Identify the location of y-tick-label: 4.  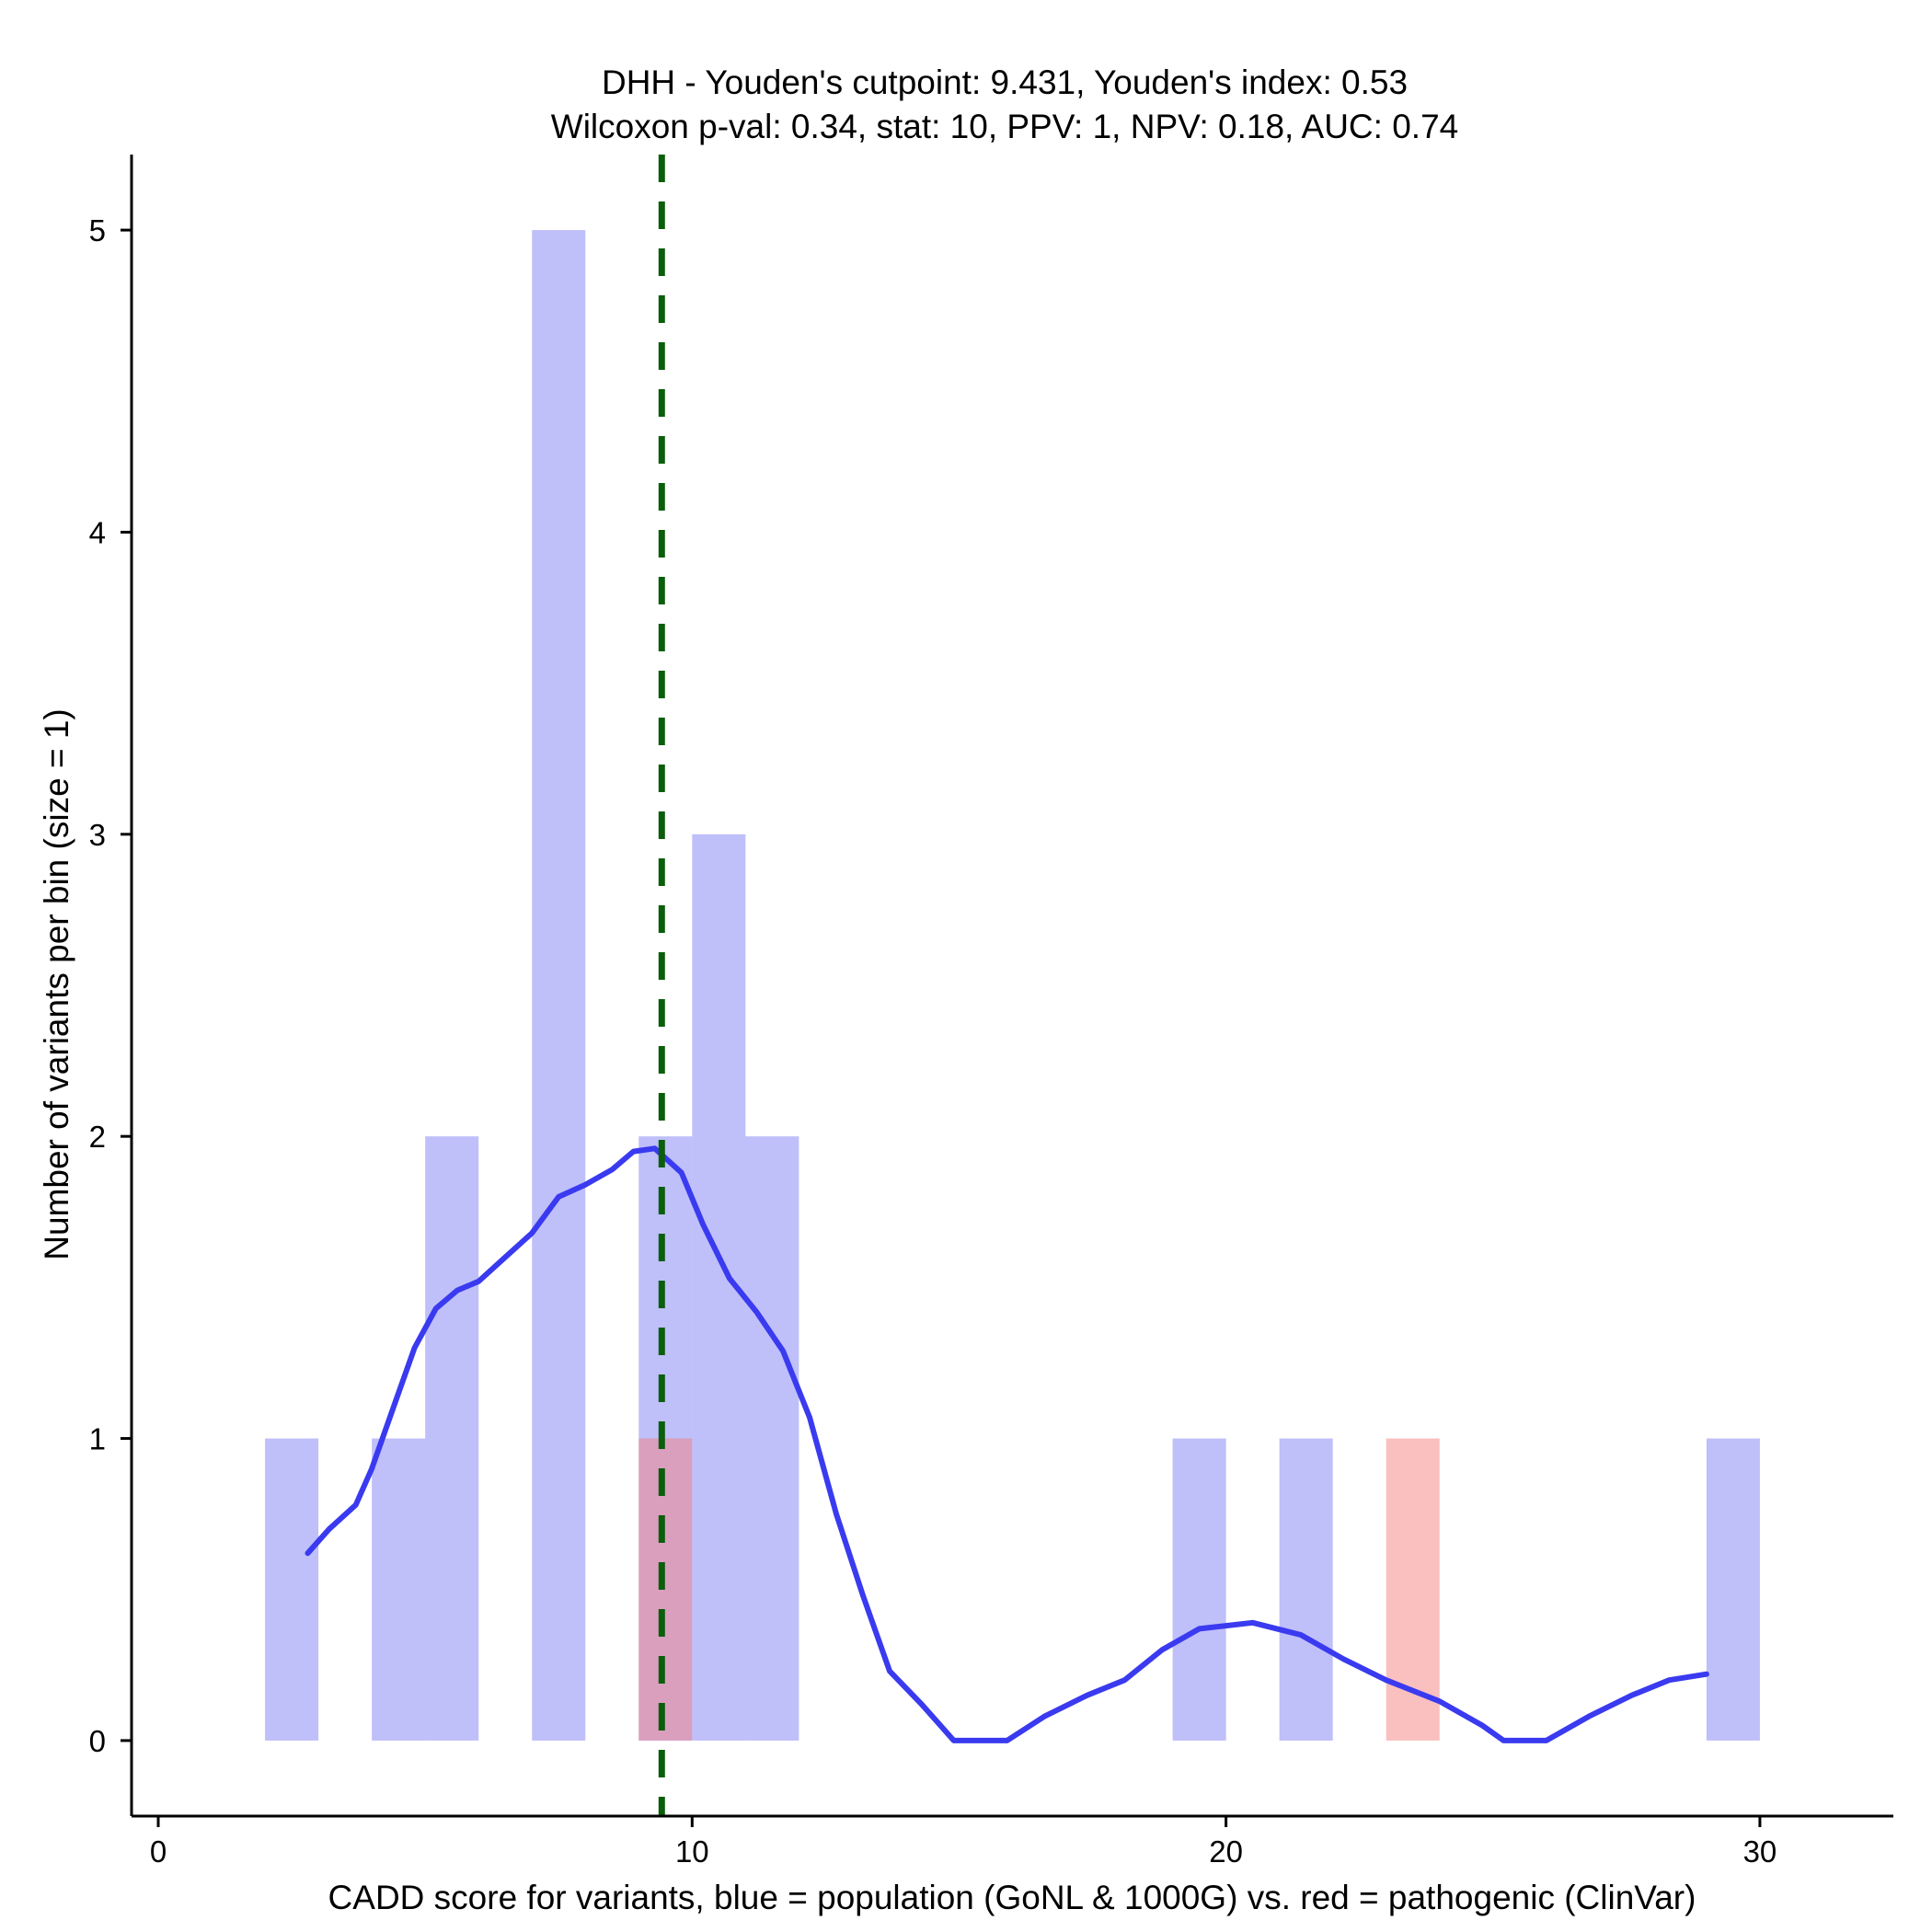
(97, 532).